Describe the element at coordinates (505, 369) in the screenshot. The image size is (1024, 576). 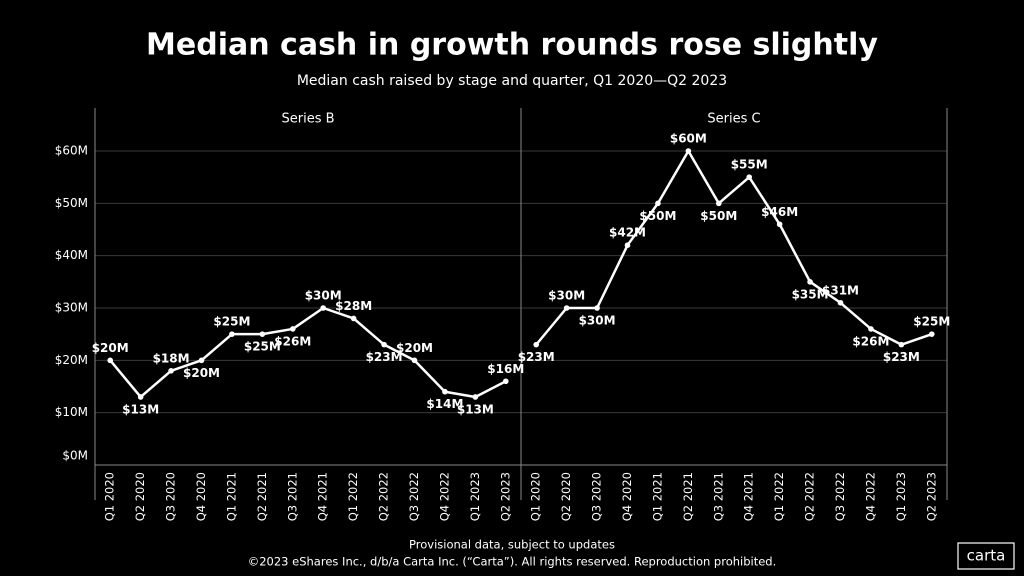
I see `data-label: $16M` at that location.